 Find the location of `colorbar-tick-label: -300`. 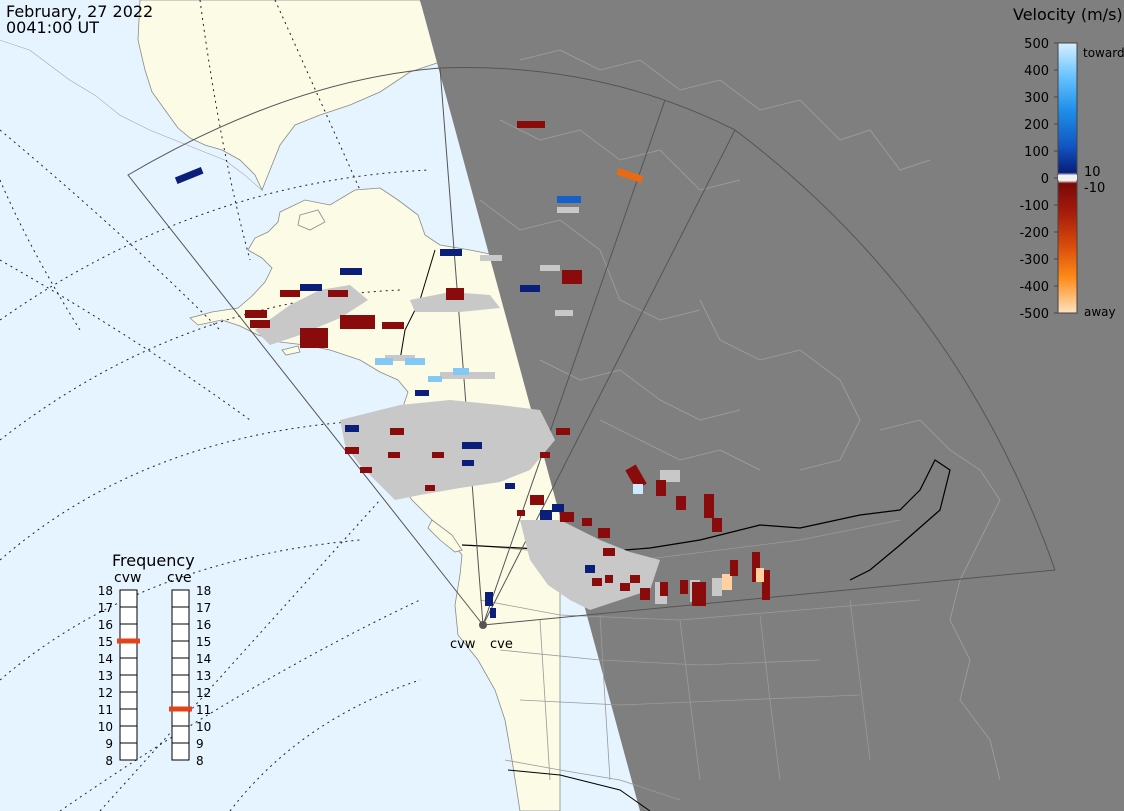

colorbar-tick-label: -300 is located at coordinates (1034, 260).